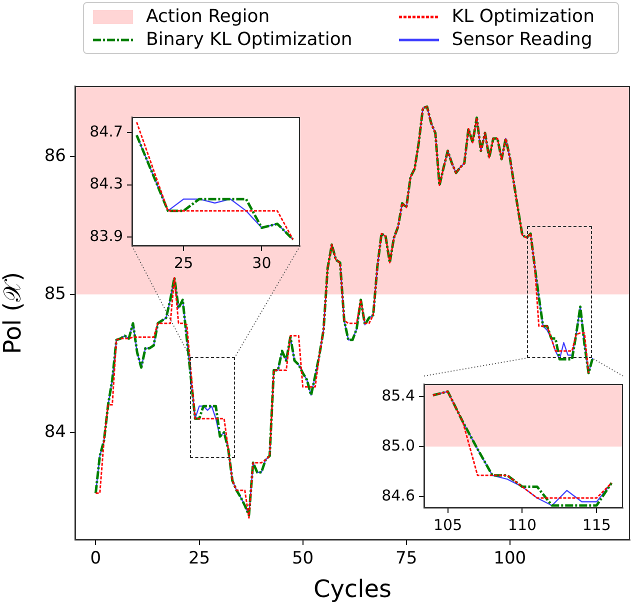 This screenshot has width=636, height=605. Describe the element at coordinates (510, 558) in the screenshot. I see `x-tick-label: 100` at that location.